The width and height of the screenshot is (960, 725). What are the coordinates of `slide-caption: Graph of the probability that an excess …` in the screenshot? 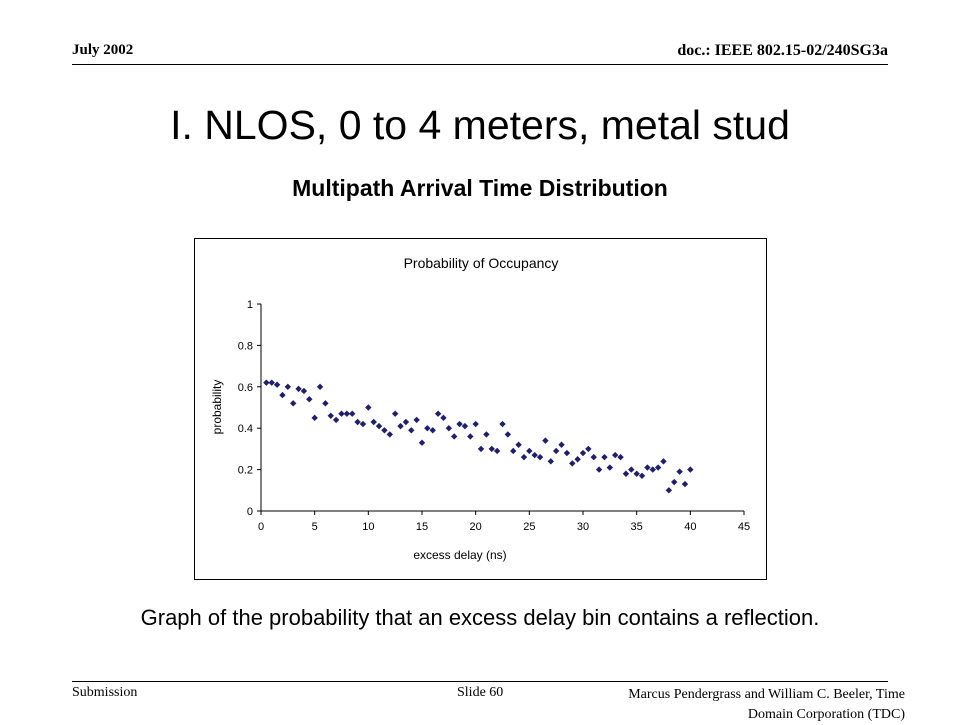 It's located at (480, 617).